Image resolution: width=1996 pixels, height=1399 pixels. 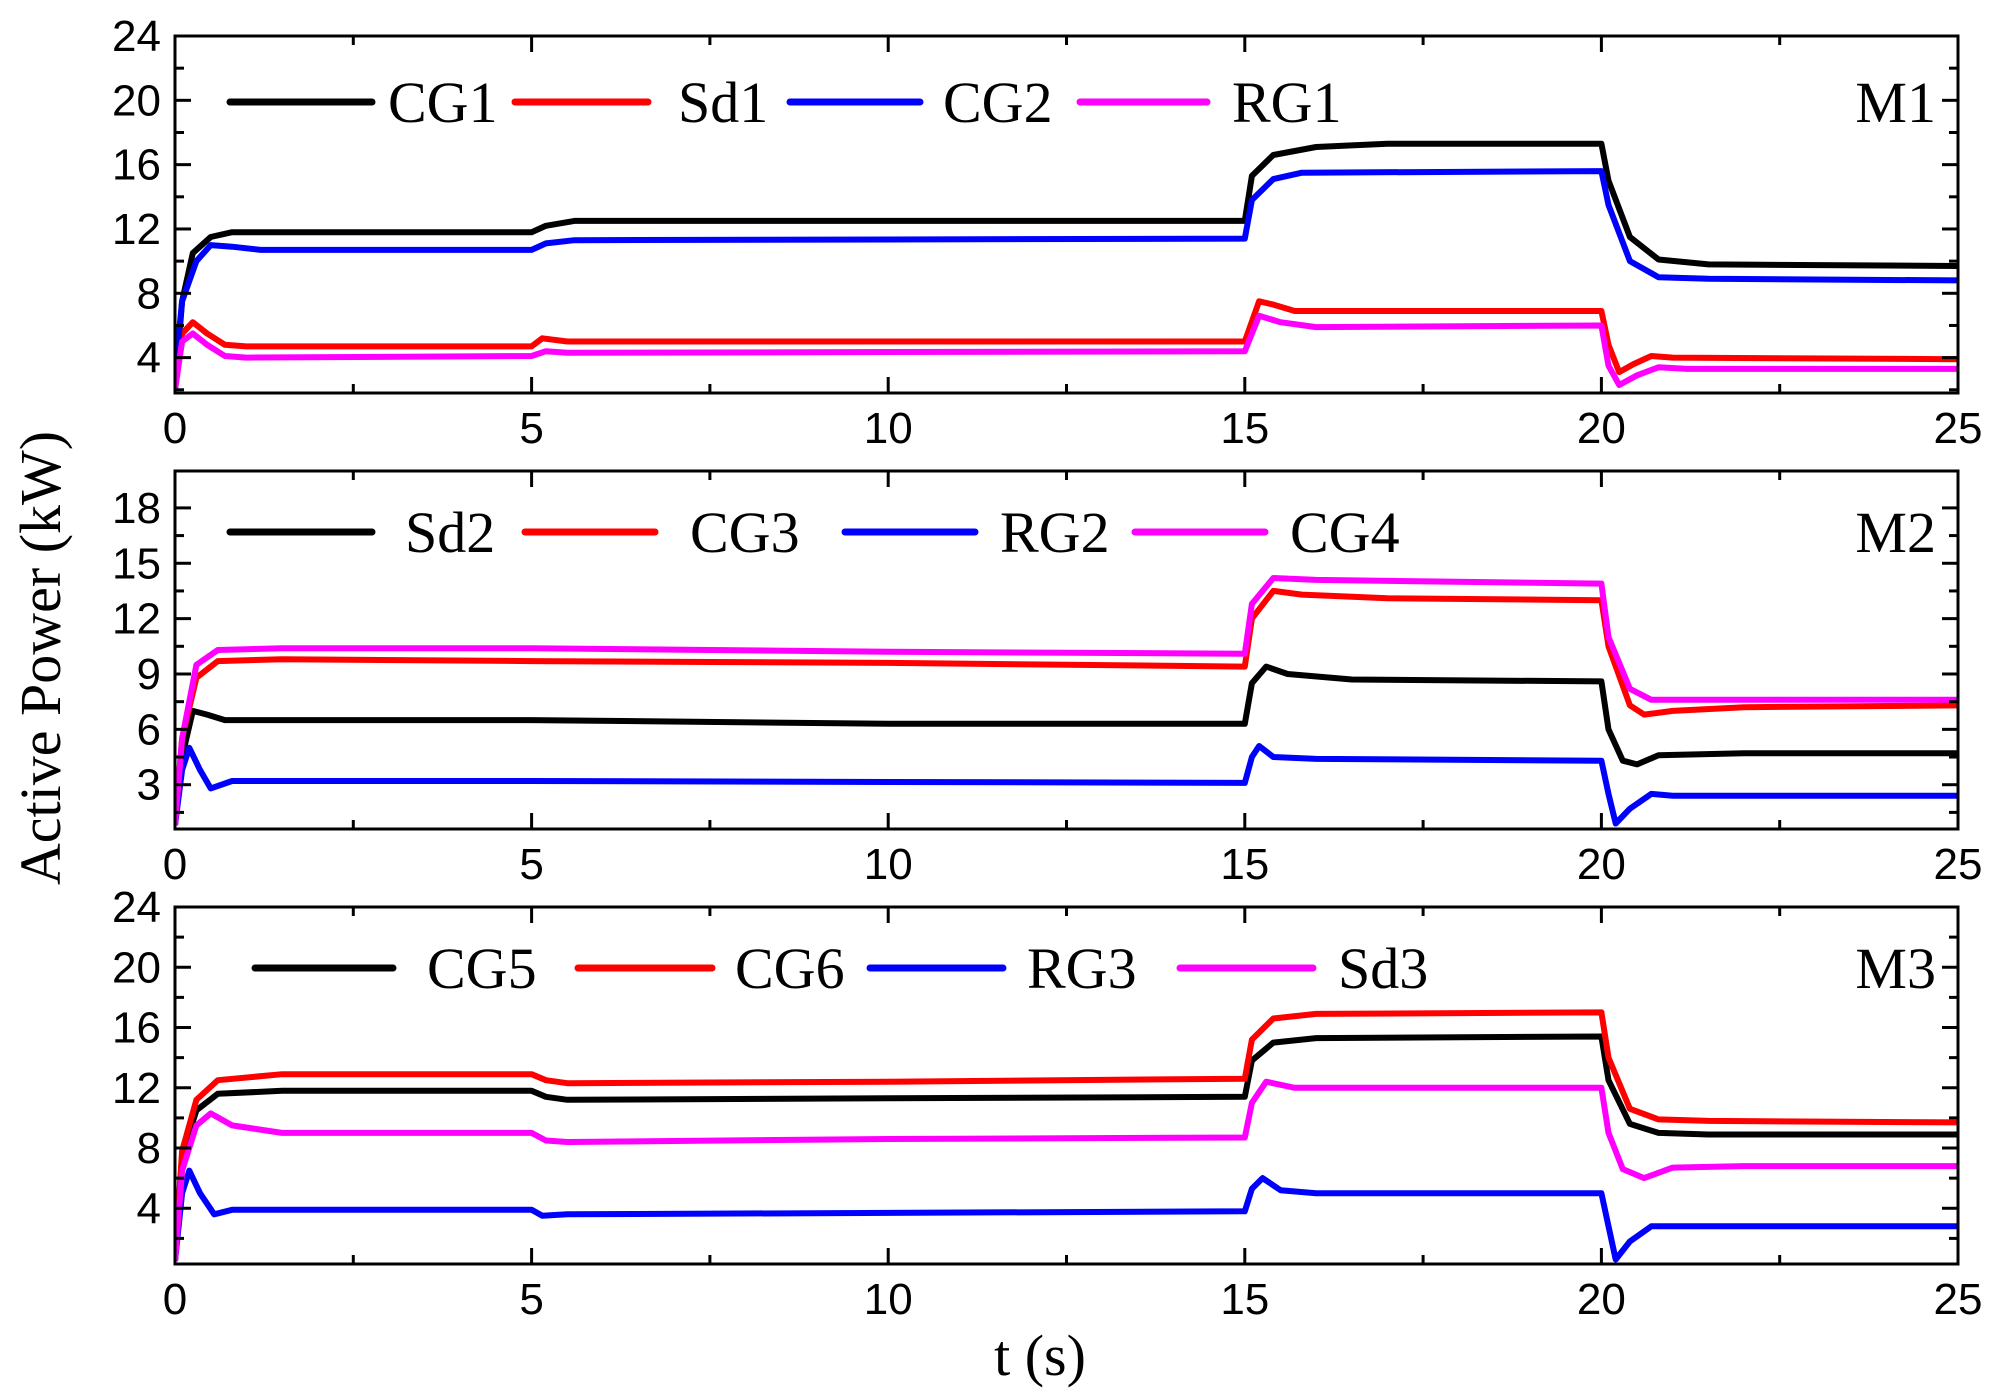 I want to click on legend-label-rg1: RG1, so click(x=1287, y=102).